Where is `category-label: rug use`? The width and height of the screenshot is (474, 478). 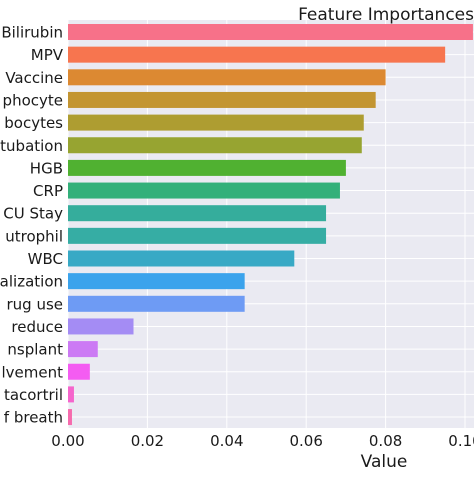
category-label: rug use is located at coordinates (34, 304).